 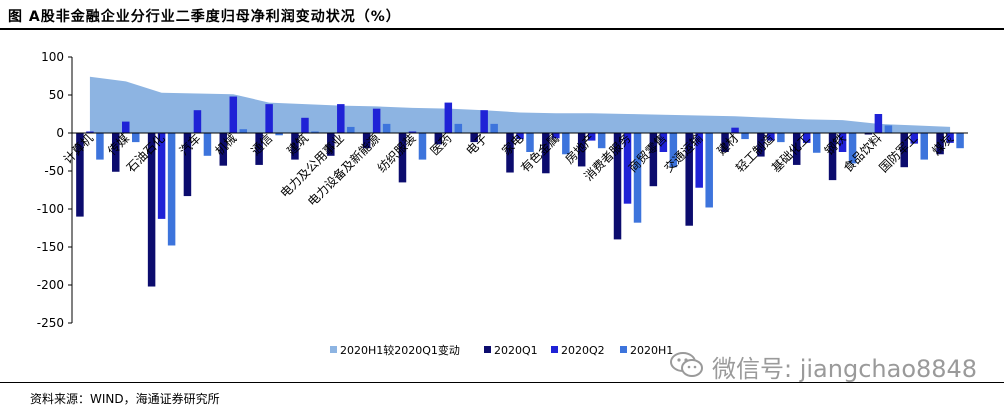 What do you see at coordinates (125, 399) in the screenshot?
I see `source-note: 资料来源：WIND，海通证券研究所` at bounding box center [125, 399].